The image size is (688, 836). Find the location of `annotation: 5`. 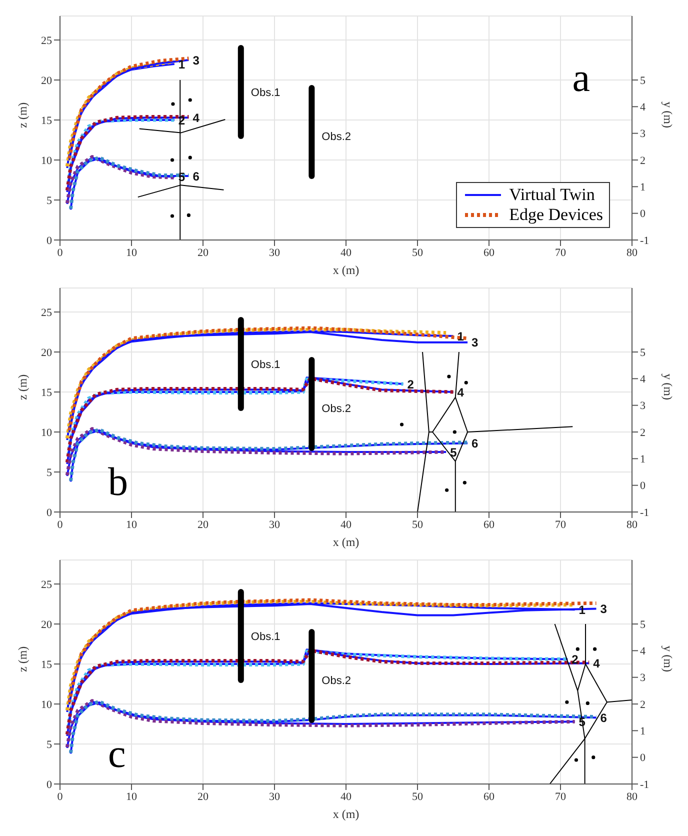

annotation: 5 is located at coordinates (454, 452).